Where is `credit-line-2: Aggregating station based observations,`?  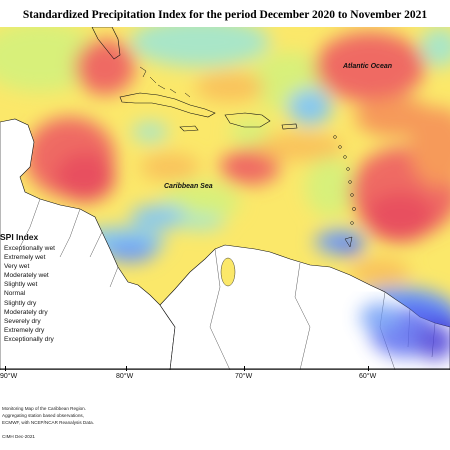 credit-line-2: Aggregating station based observations, is located at coordinates (43, 415).